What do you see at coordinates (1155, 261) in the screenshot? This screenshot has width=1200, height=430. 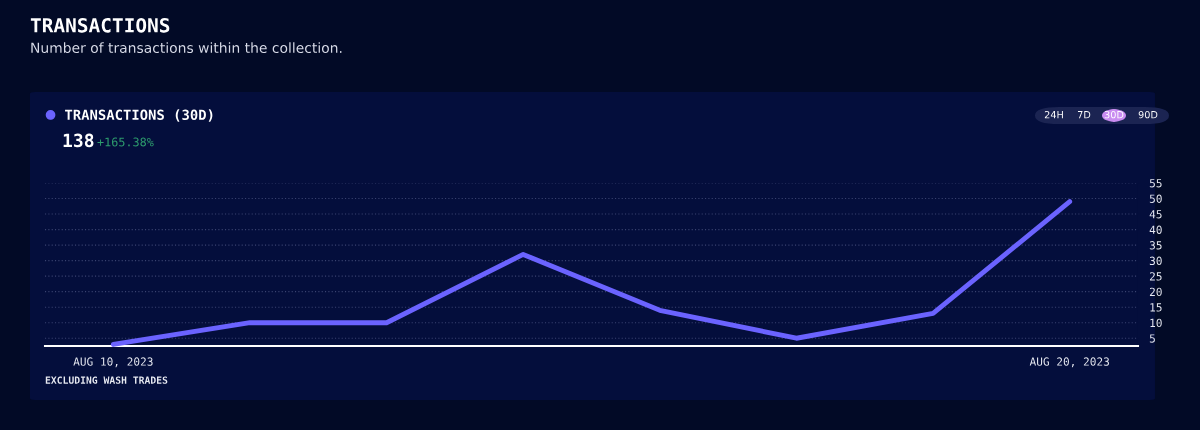 I see `y-tick-label: 30` at bounding box center [1155, 261].